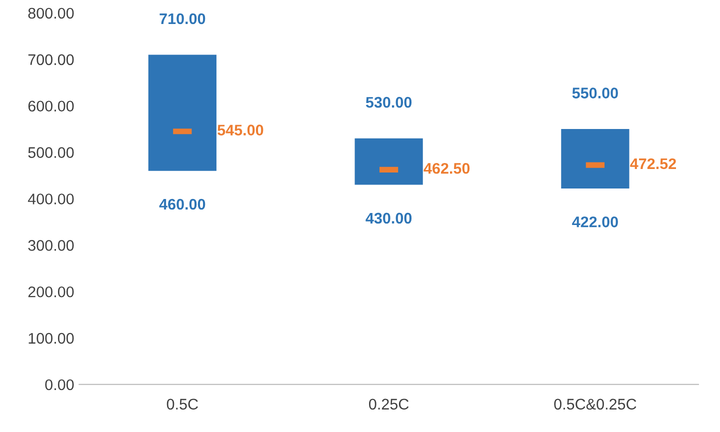 The image size is (720, 432). What do you see at coordinates (182, 204) in the screenshot?
I see `annotation: 460.00` at bounding box center [182, 204].